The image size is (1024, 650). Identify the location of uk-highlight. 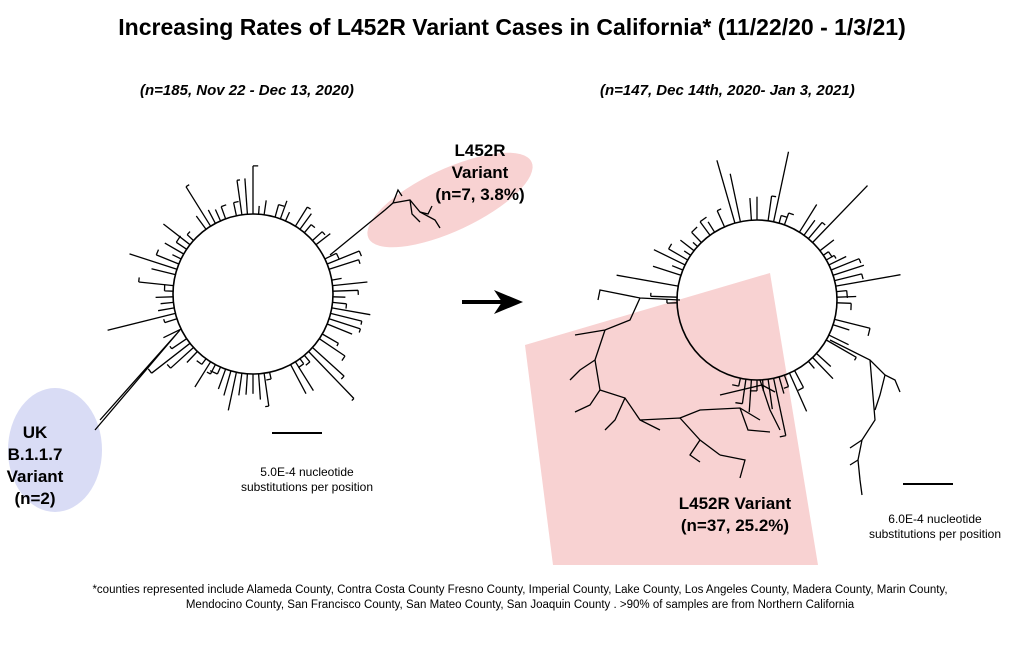
(55, 450).